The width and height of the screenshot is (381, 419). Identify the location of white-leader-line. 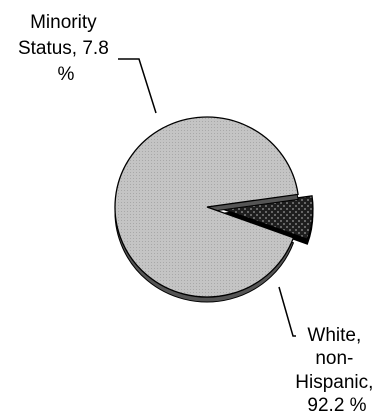
(287, 311).